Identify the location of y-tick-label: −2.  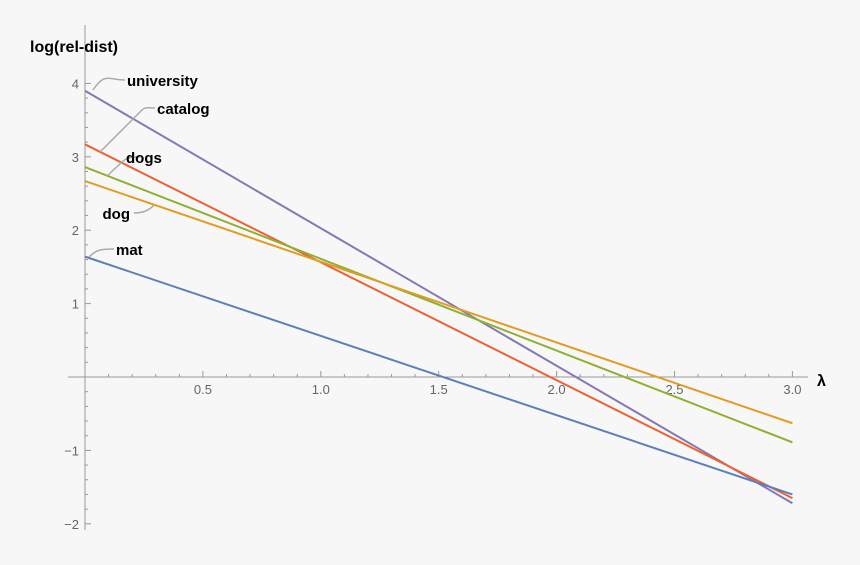
(71, 524).